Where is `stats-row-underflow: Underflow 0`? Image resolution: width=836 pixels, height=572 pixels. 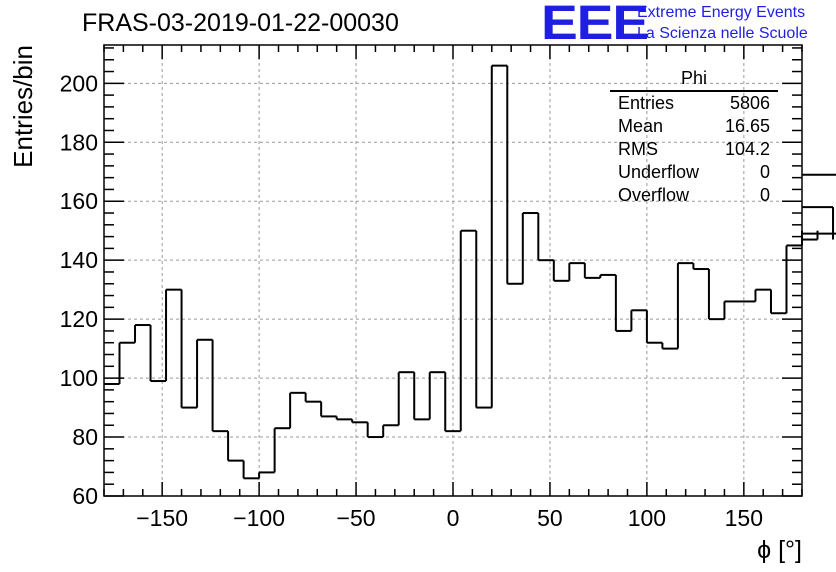 stats-row-underflow: Underflow 0 is located at coordinates (694, 173).